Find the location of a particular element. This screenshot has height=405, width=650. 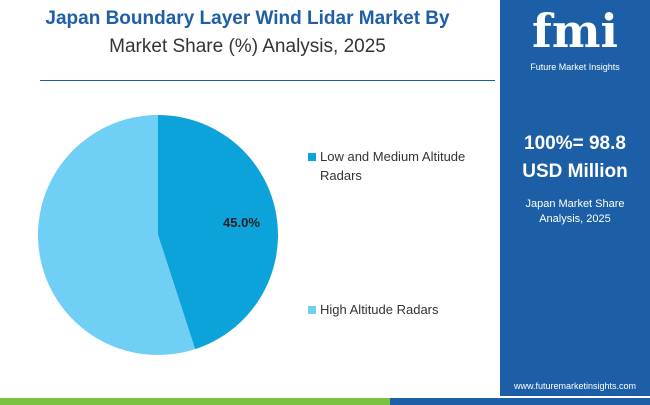

footer-stripe is located at coordinates (325, 401).